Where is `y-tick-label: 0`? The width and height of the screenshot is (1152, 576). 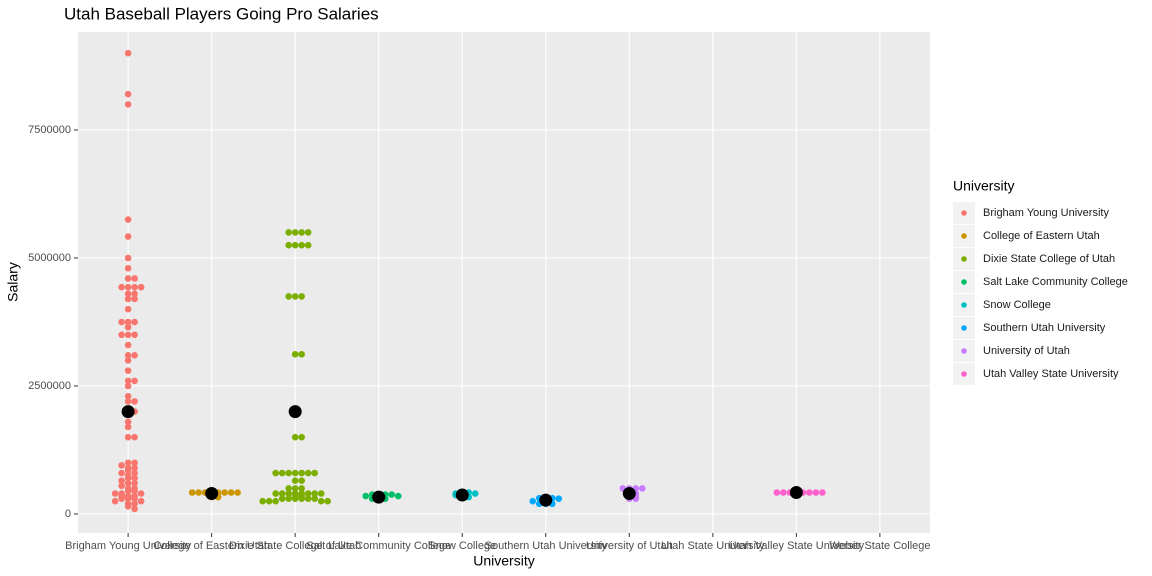
y-tick-label: 0 is located at coordinates (68, 514).